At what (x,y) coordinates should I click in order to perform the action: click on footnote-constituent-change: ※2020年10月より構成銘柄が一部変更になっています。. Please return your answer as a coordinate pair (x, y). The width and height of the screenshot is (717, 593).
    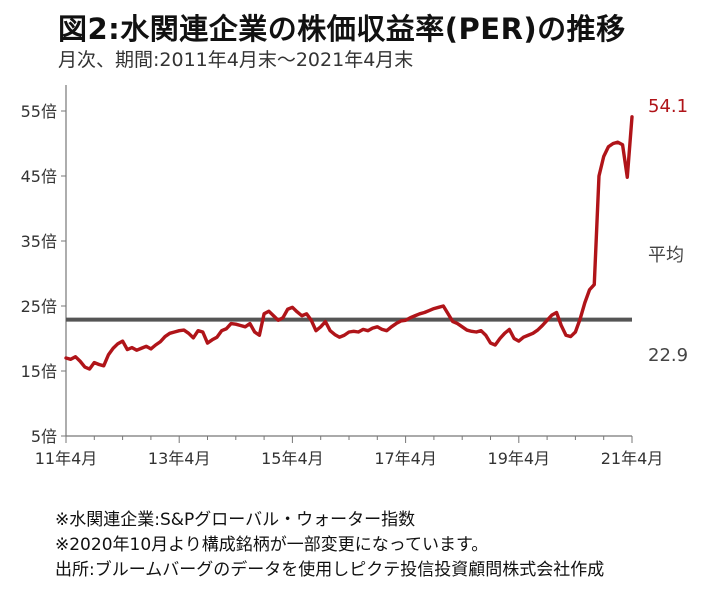
    Looking at the image, I should click on (272, 545).